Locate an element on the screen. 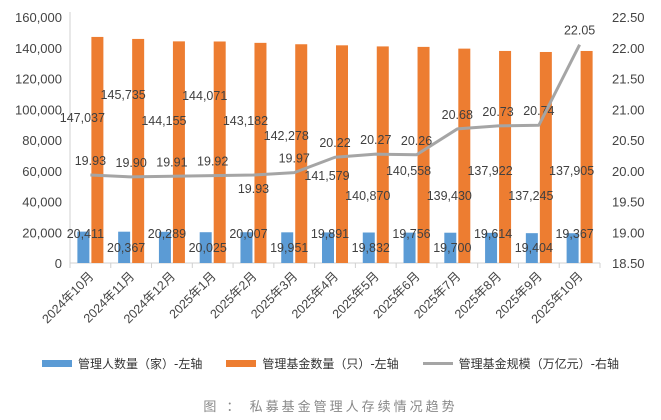 The image size is (661, 420). data-label-managers: 19,832 is located at coordinates (371, 248).